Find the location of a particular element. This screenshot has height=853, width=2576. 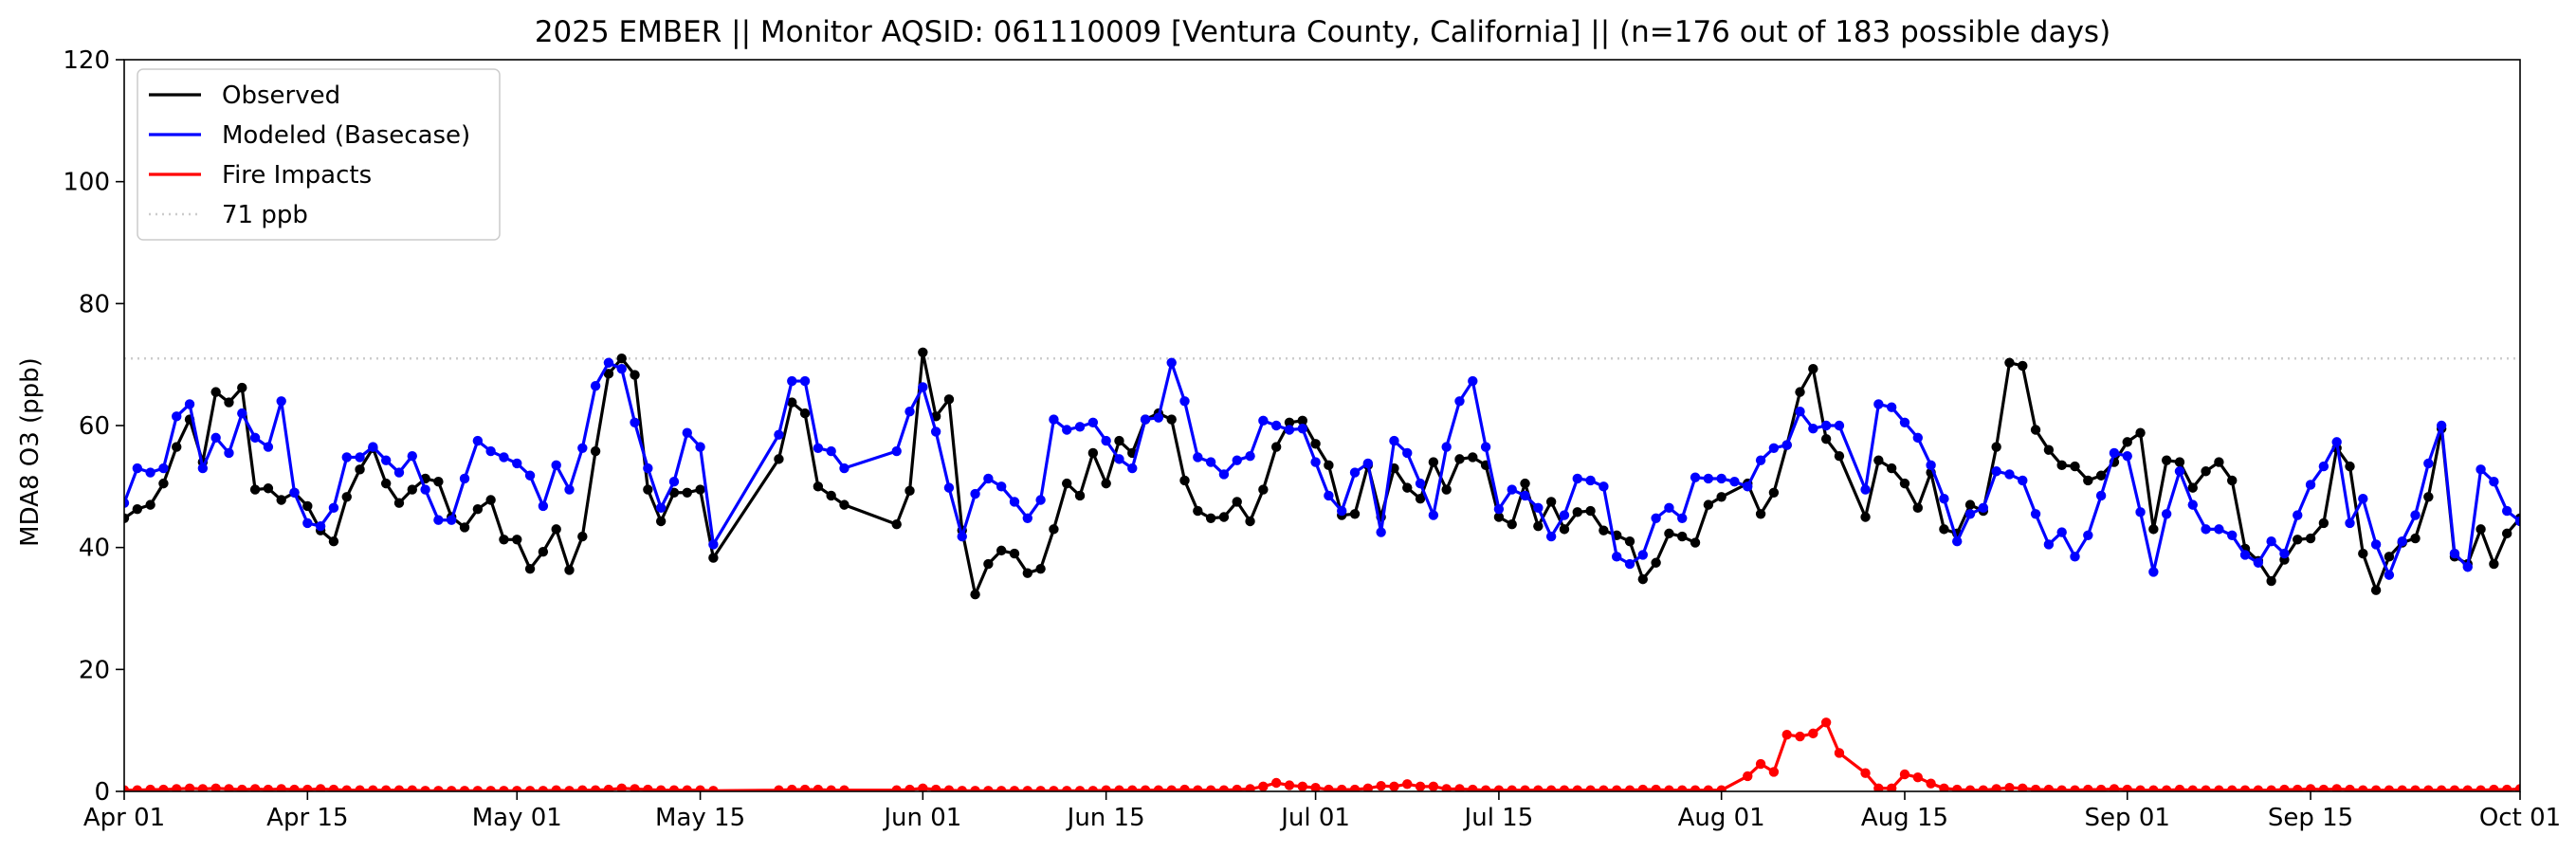

legend-label: 71 ppb is located at coordinates (265, 215).